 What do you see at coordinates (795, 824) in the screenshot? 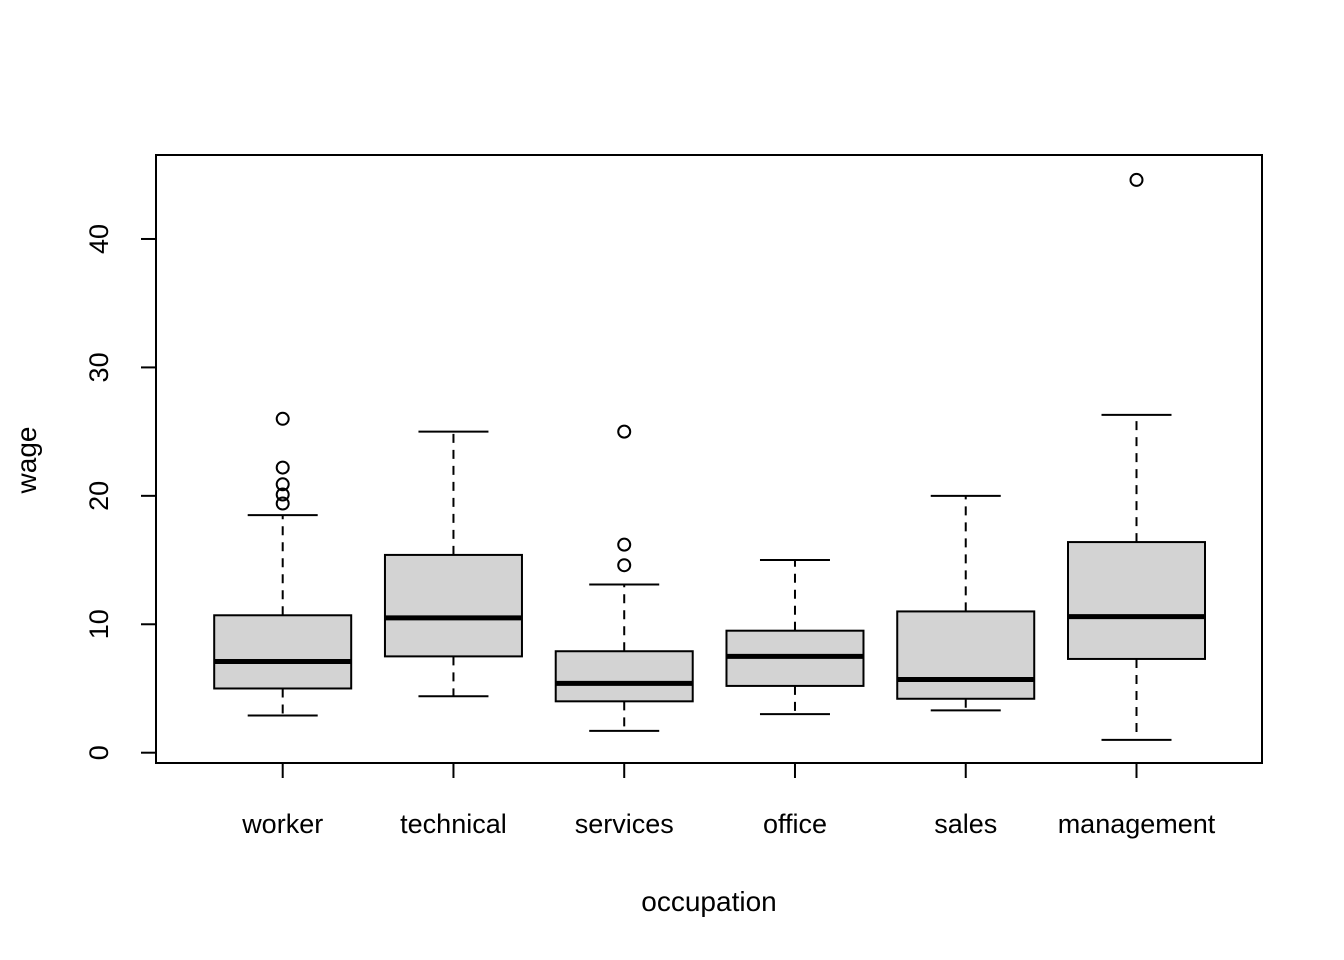
I see `x-tick-label-office: office` at bounding box center [795, 824].